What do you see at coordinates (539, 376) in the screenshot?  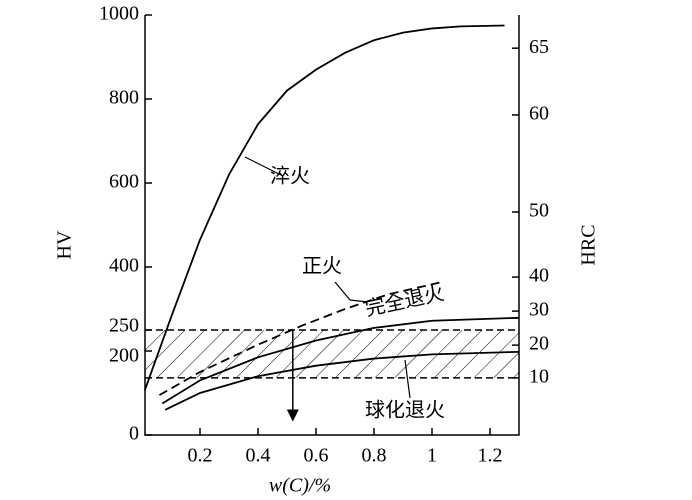 I see `y2-tick-label: 10` at bounding box center [539, 376].